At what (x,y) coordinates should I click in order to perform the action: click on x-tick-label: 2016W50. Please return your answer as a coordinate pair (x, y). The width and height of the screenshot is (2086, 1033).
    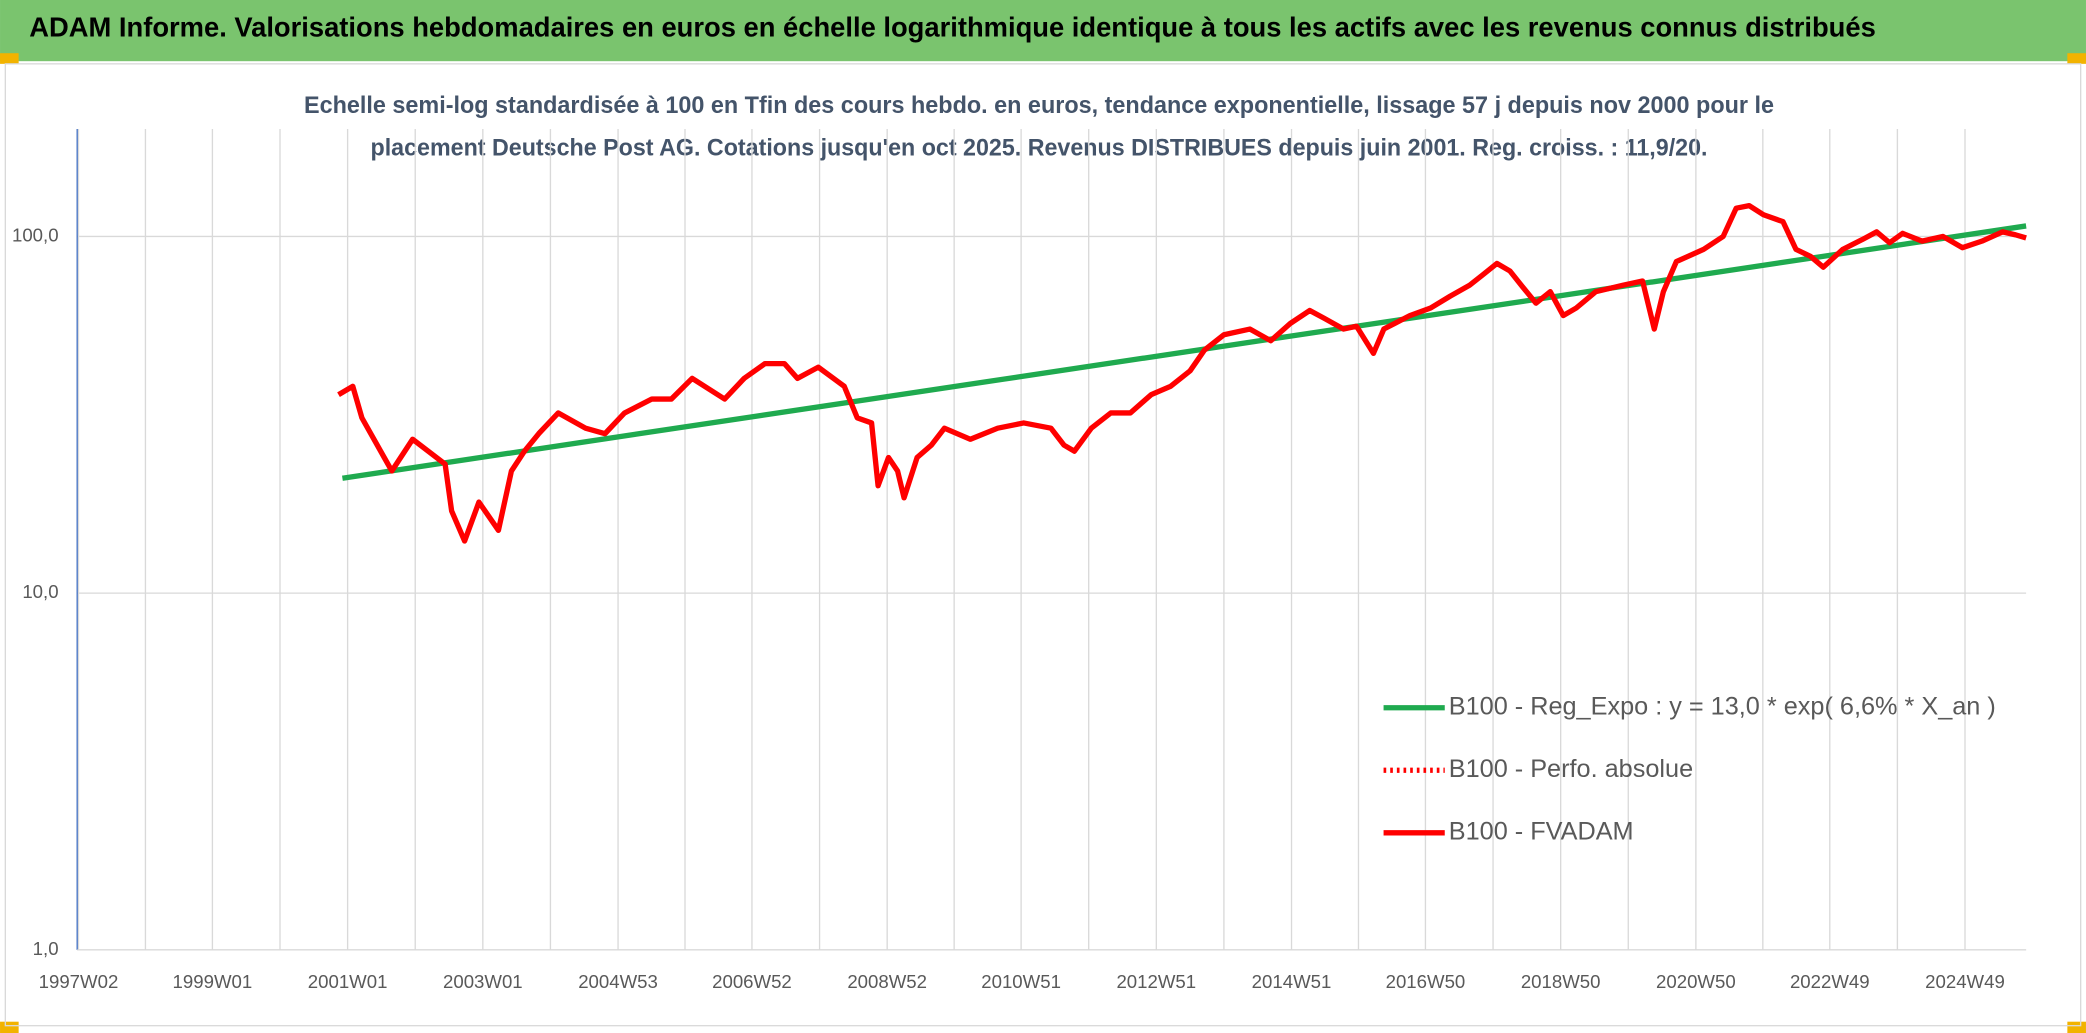
    Looking at the image, I should click on (1426, 981).